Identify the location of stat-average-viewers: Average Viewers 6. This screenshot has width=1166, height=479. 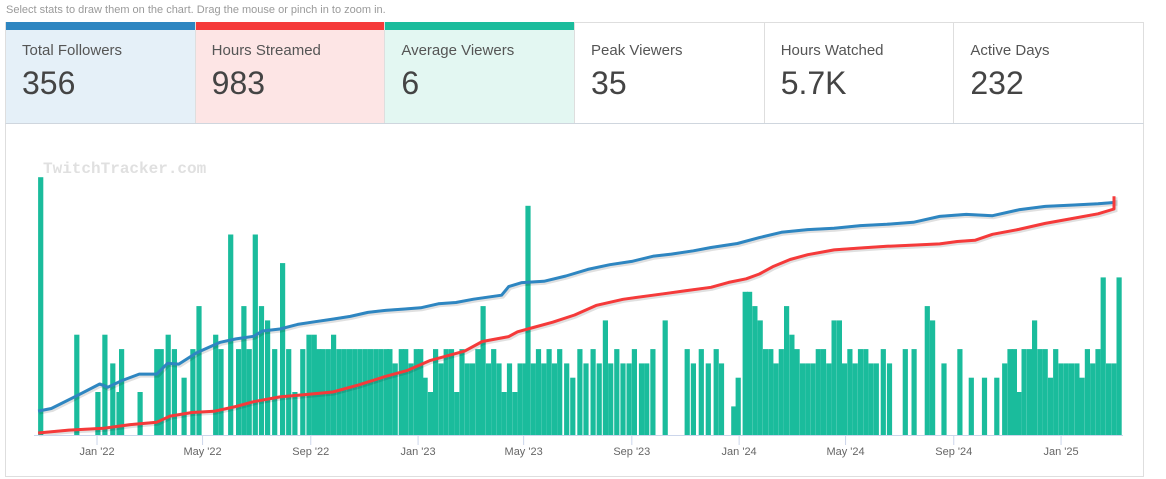
(480, 72).